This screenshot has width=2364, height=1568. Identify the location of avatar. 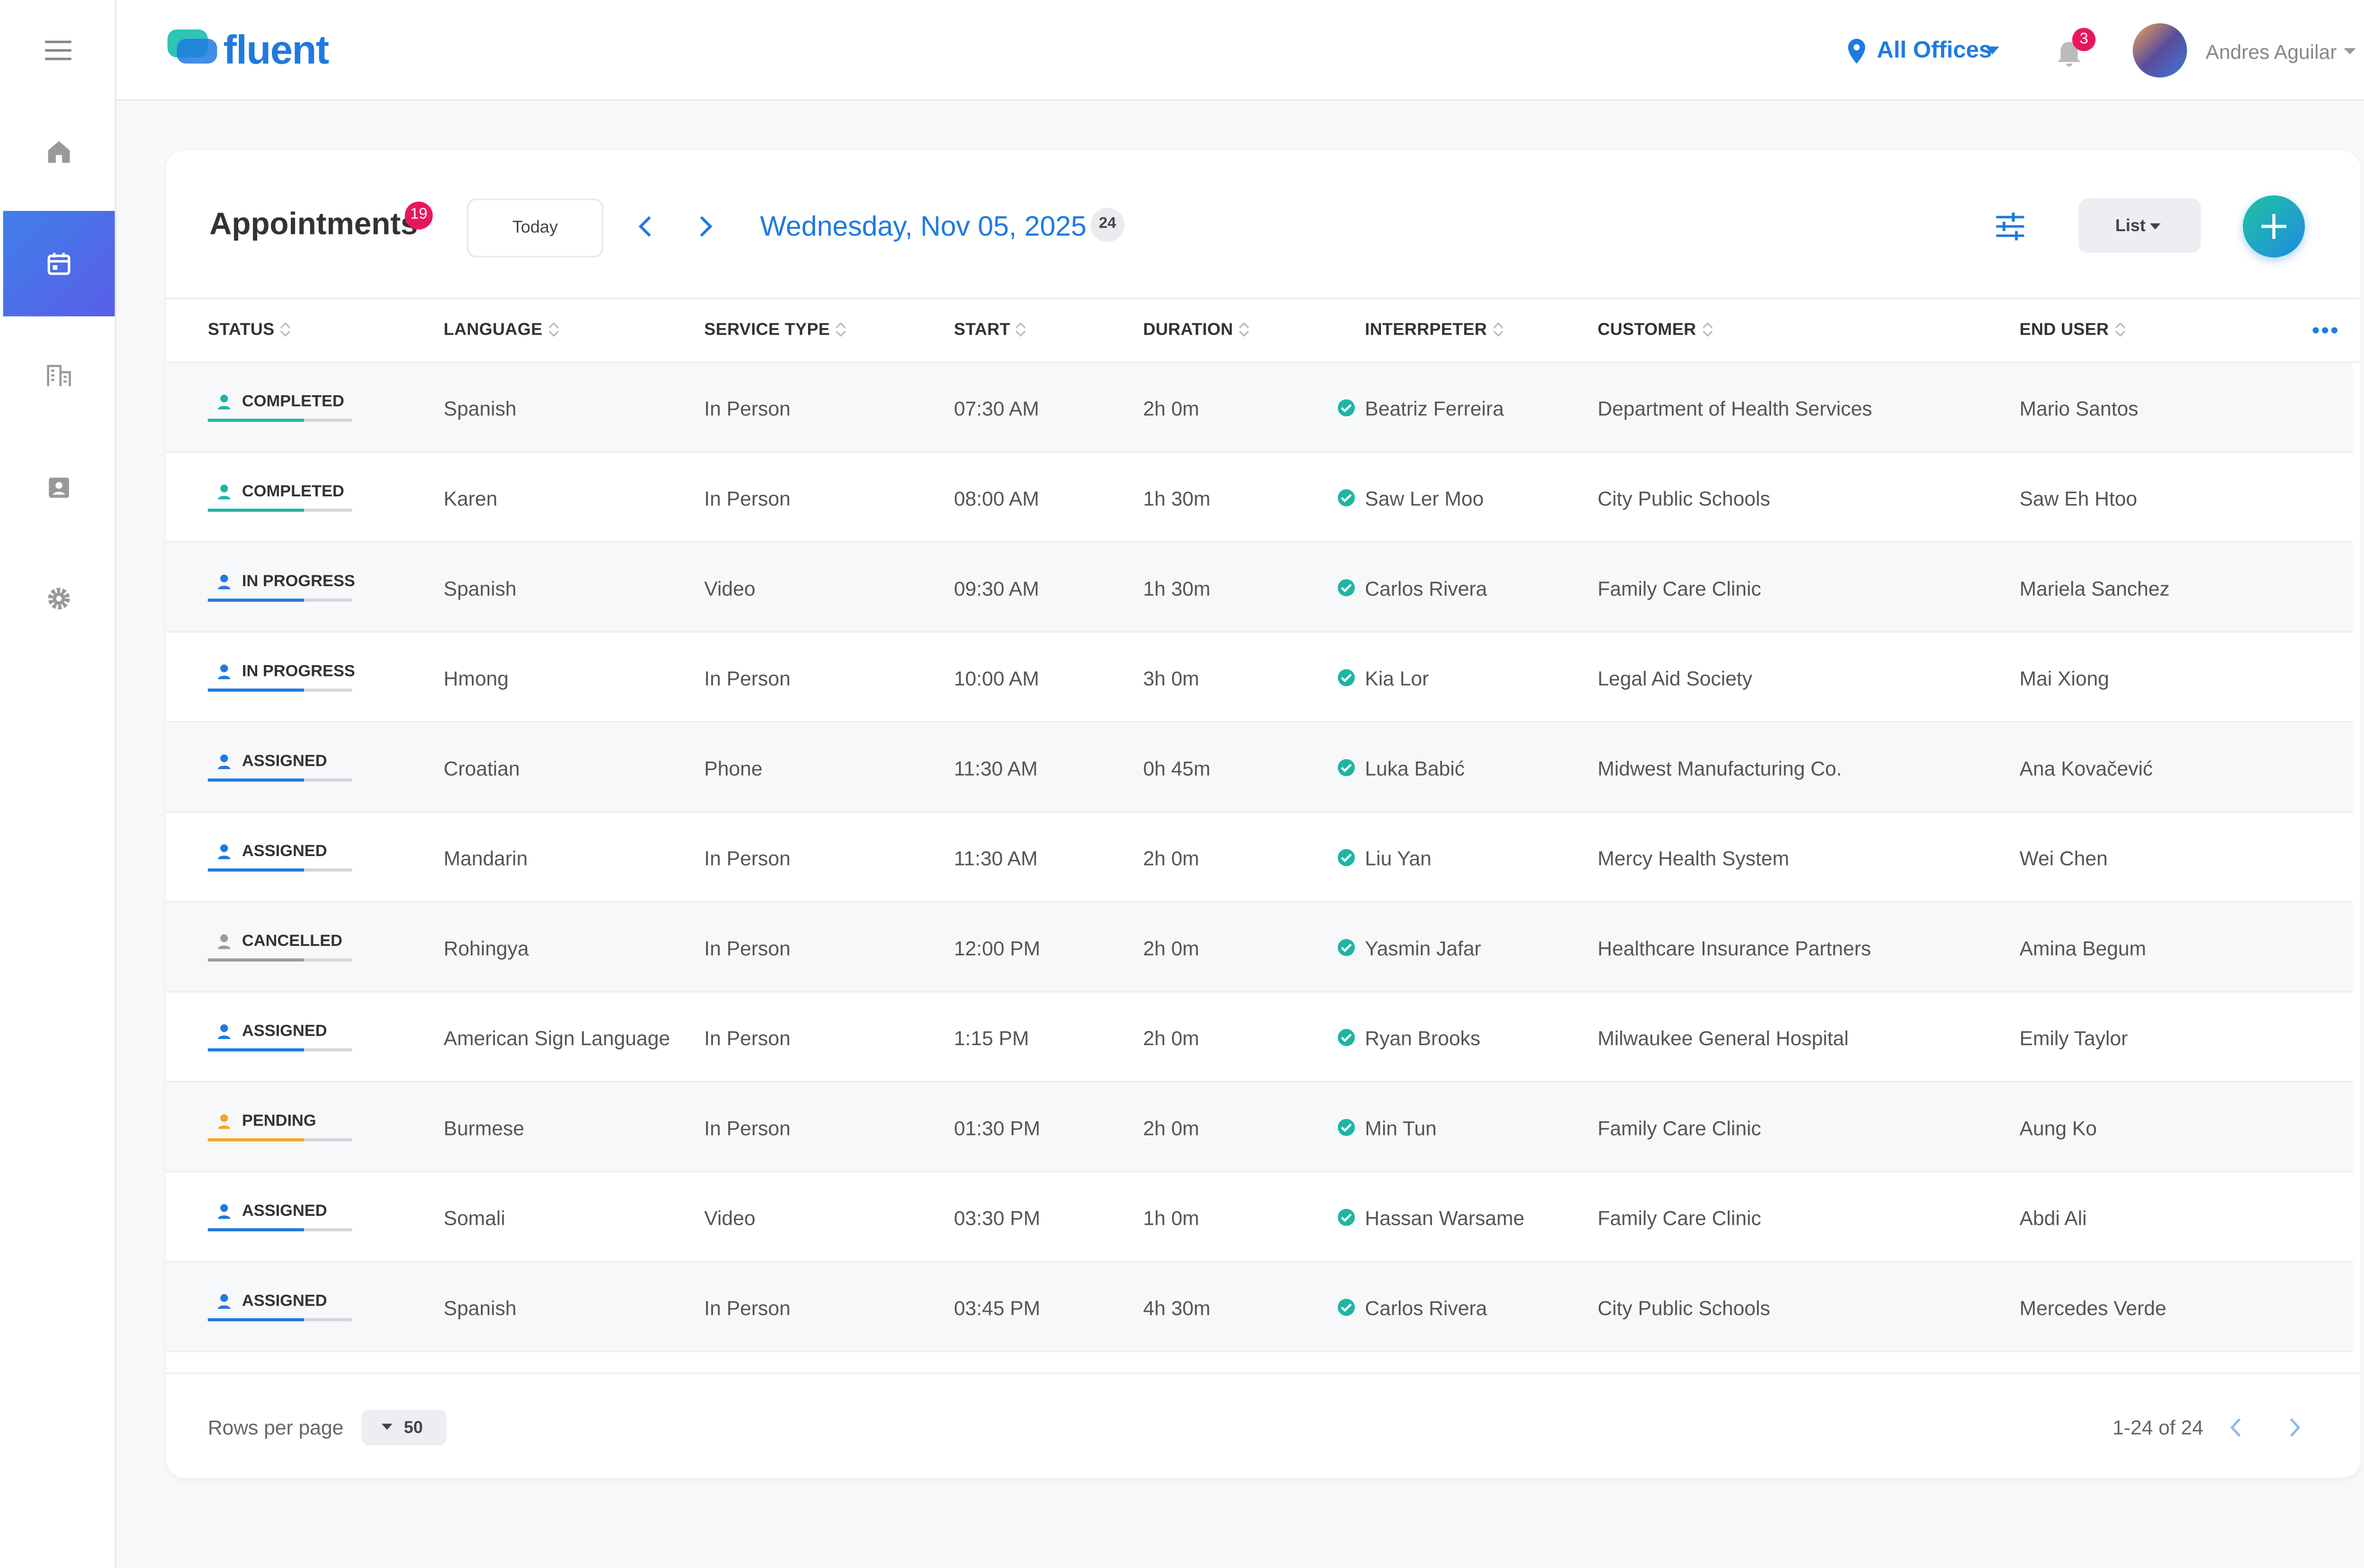
(2159, 50).